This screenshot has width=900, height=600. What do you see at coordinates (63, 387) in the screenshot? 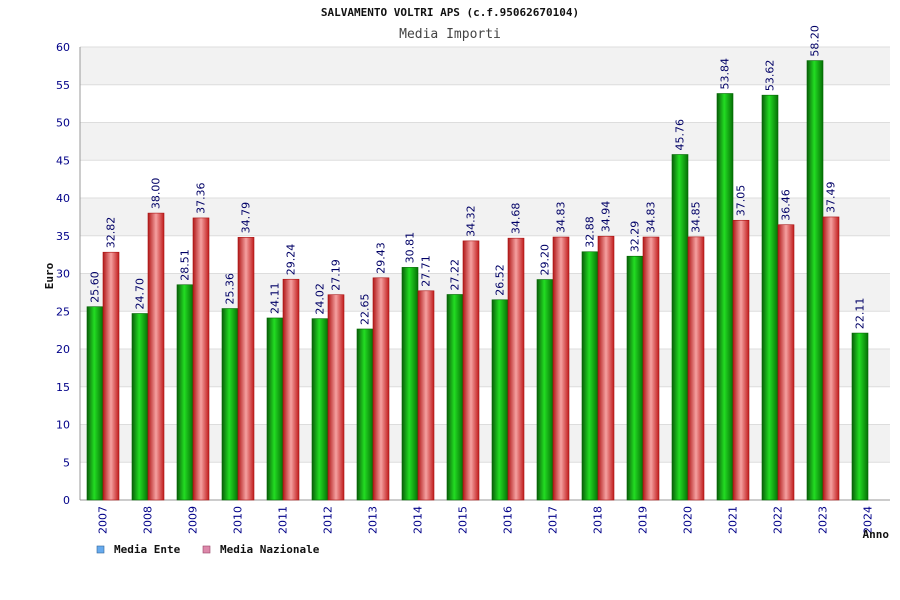
I see `y-tick-label: 15` at bounding box center [63, 387].